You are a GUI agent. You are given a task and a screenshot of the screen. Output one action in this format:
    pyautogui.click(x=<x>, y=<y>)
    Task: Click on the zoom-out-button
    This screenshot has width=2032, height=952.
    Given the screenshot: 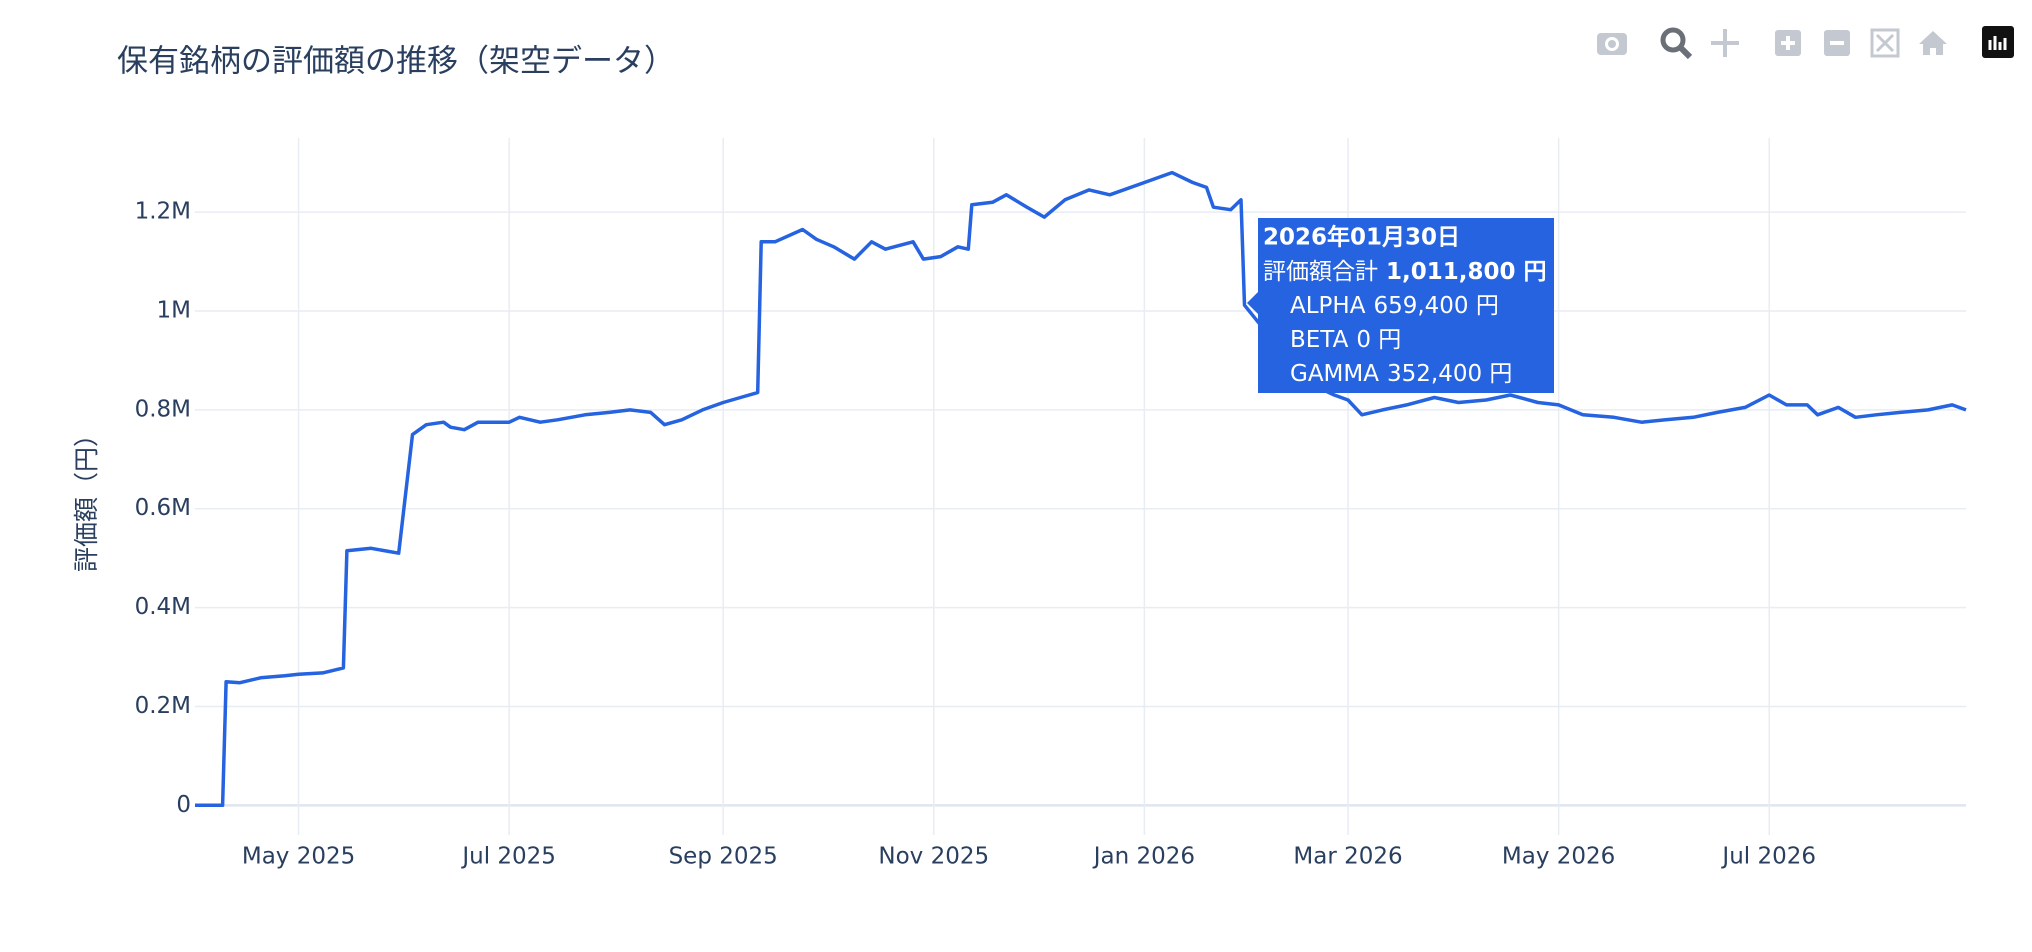 What is the action you would take?
    pyautogui.click(x=1837, y=43)
    